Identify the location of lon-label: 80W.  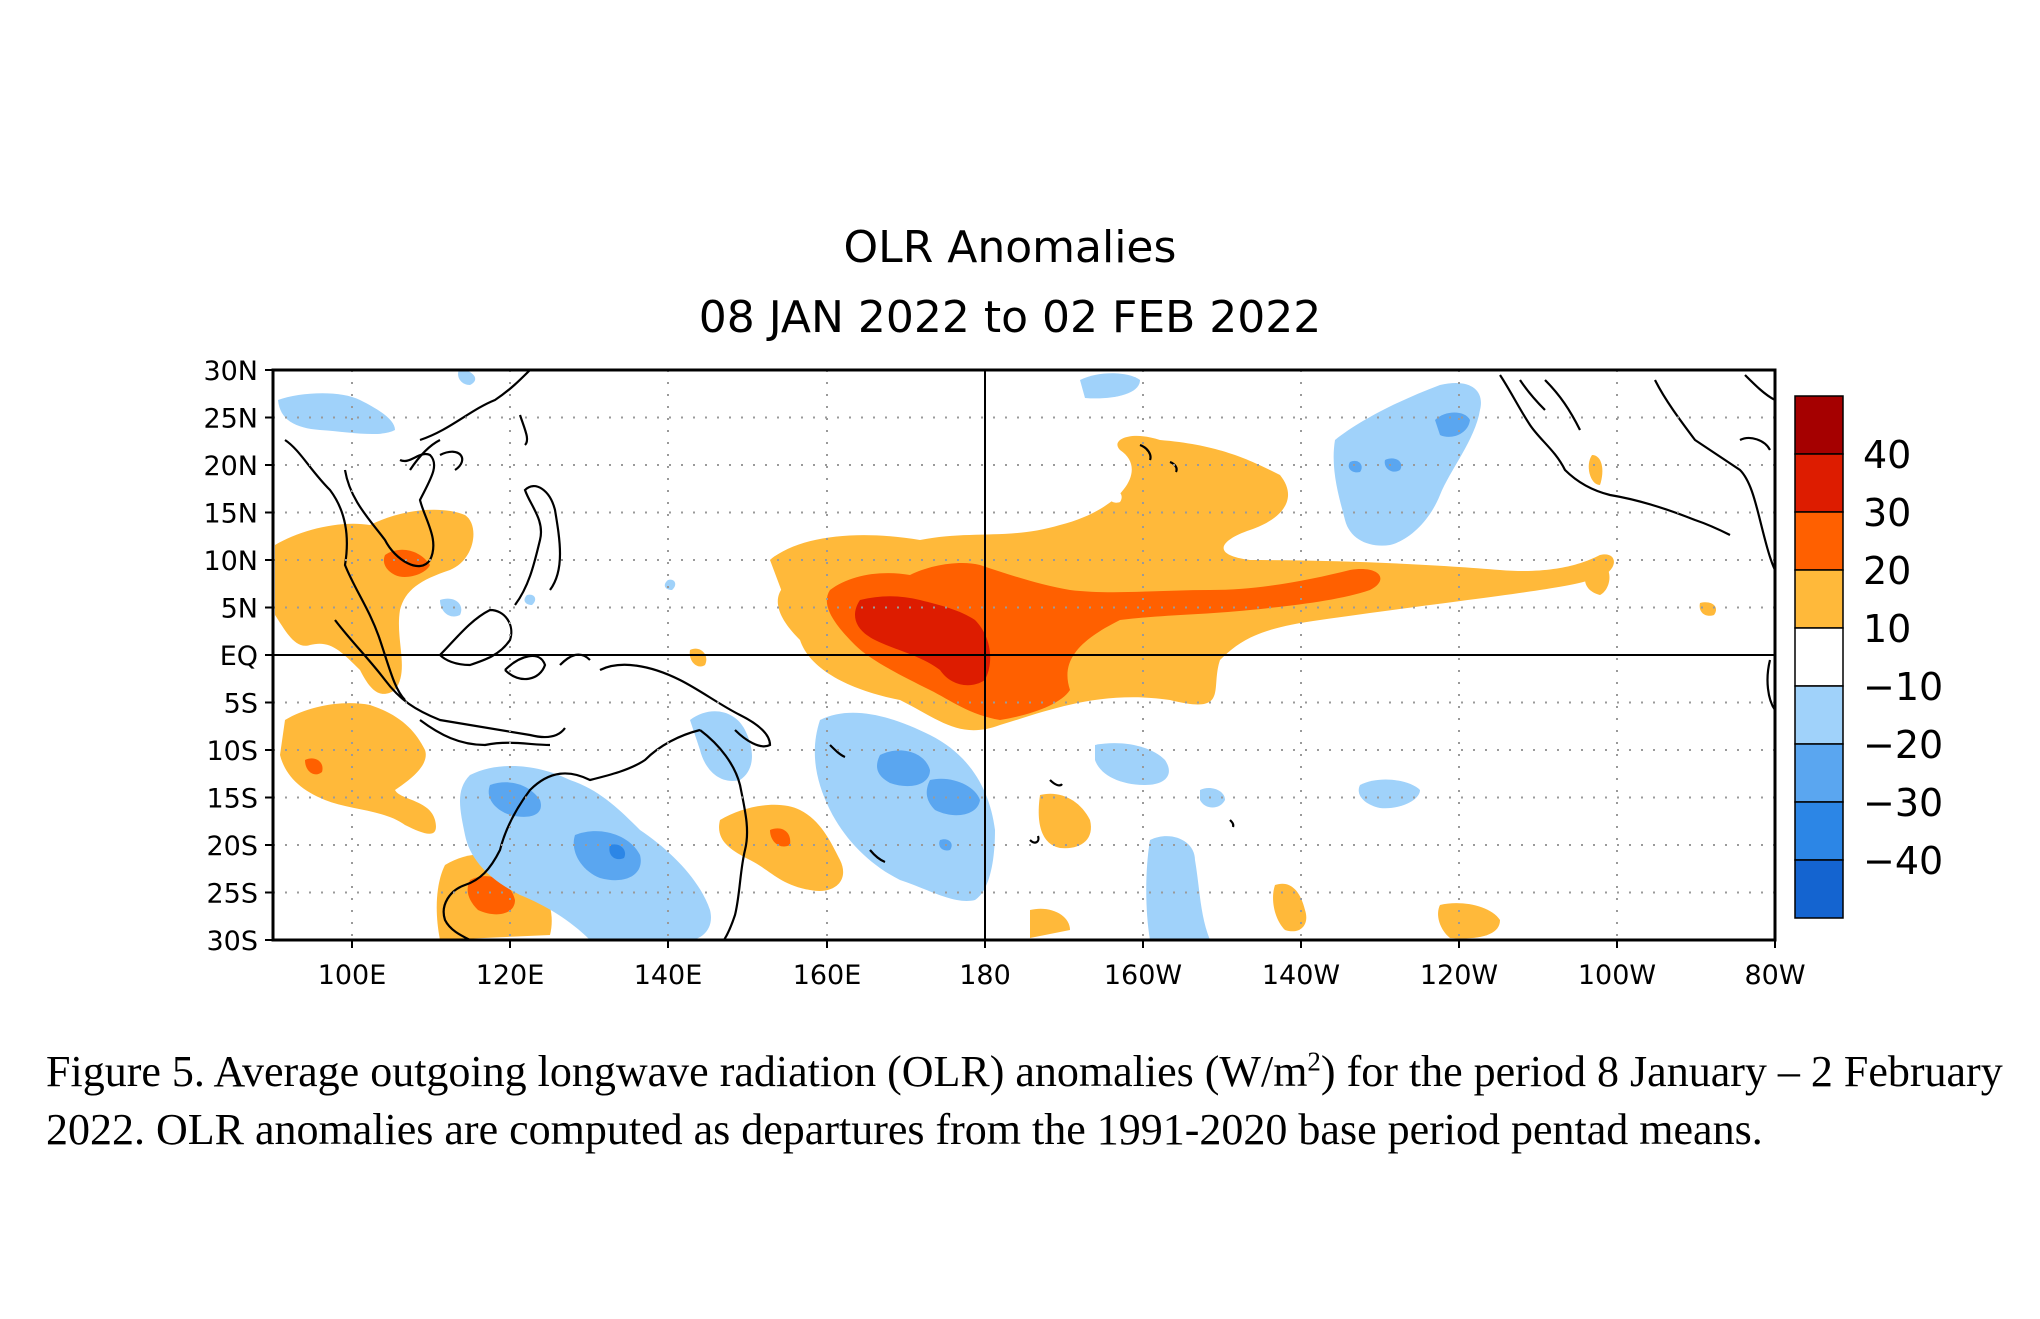
(1774, 975).